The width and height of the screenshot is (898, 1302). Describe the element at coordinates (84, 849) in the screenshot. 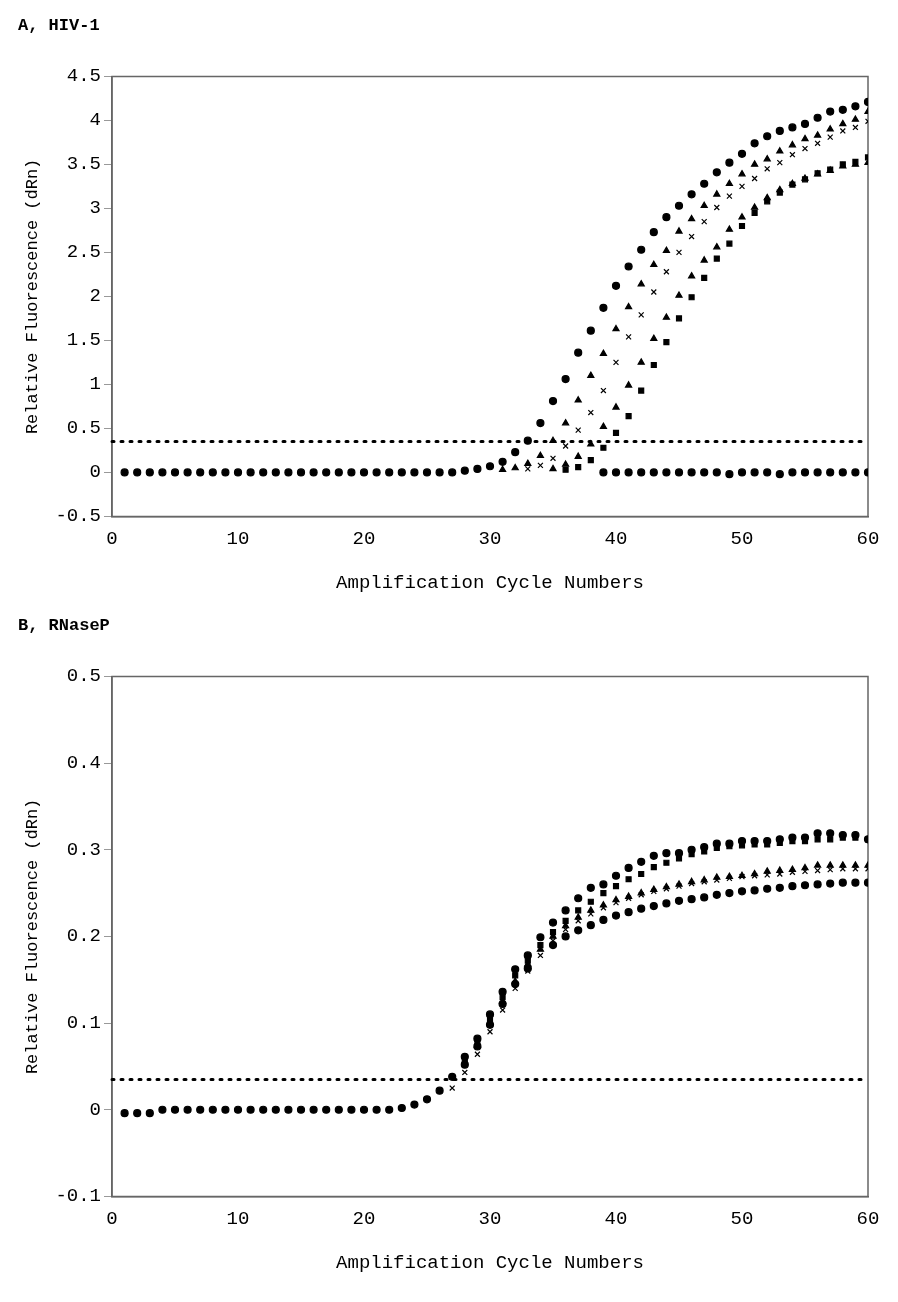

I see `y-tick-label: 0.3` at that location.